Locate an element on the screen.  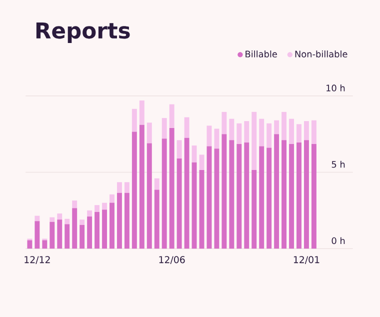
y-tick-label: 5 h is located at coordinates (338, 164).